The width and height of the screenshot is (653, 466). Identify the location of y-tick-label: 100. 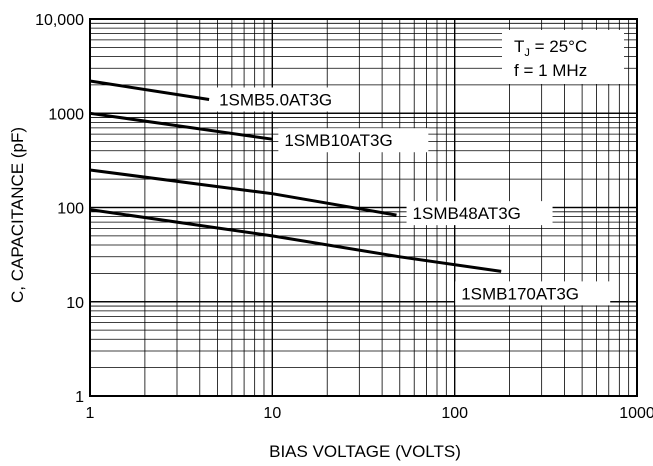
(70, 209).